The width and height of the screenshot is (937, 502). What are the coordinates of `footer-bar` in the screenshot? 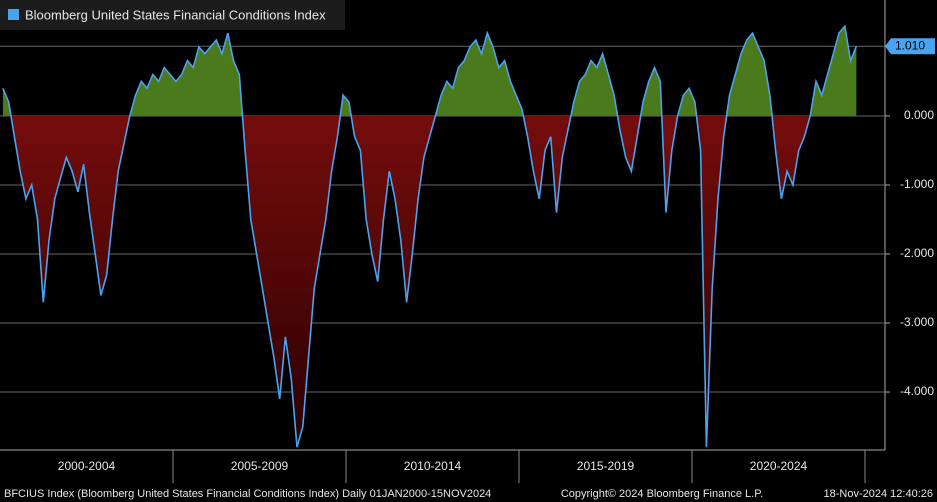 It's located at (468, 492).